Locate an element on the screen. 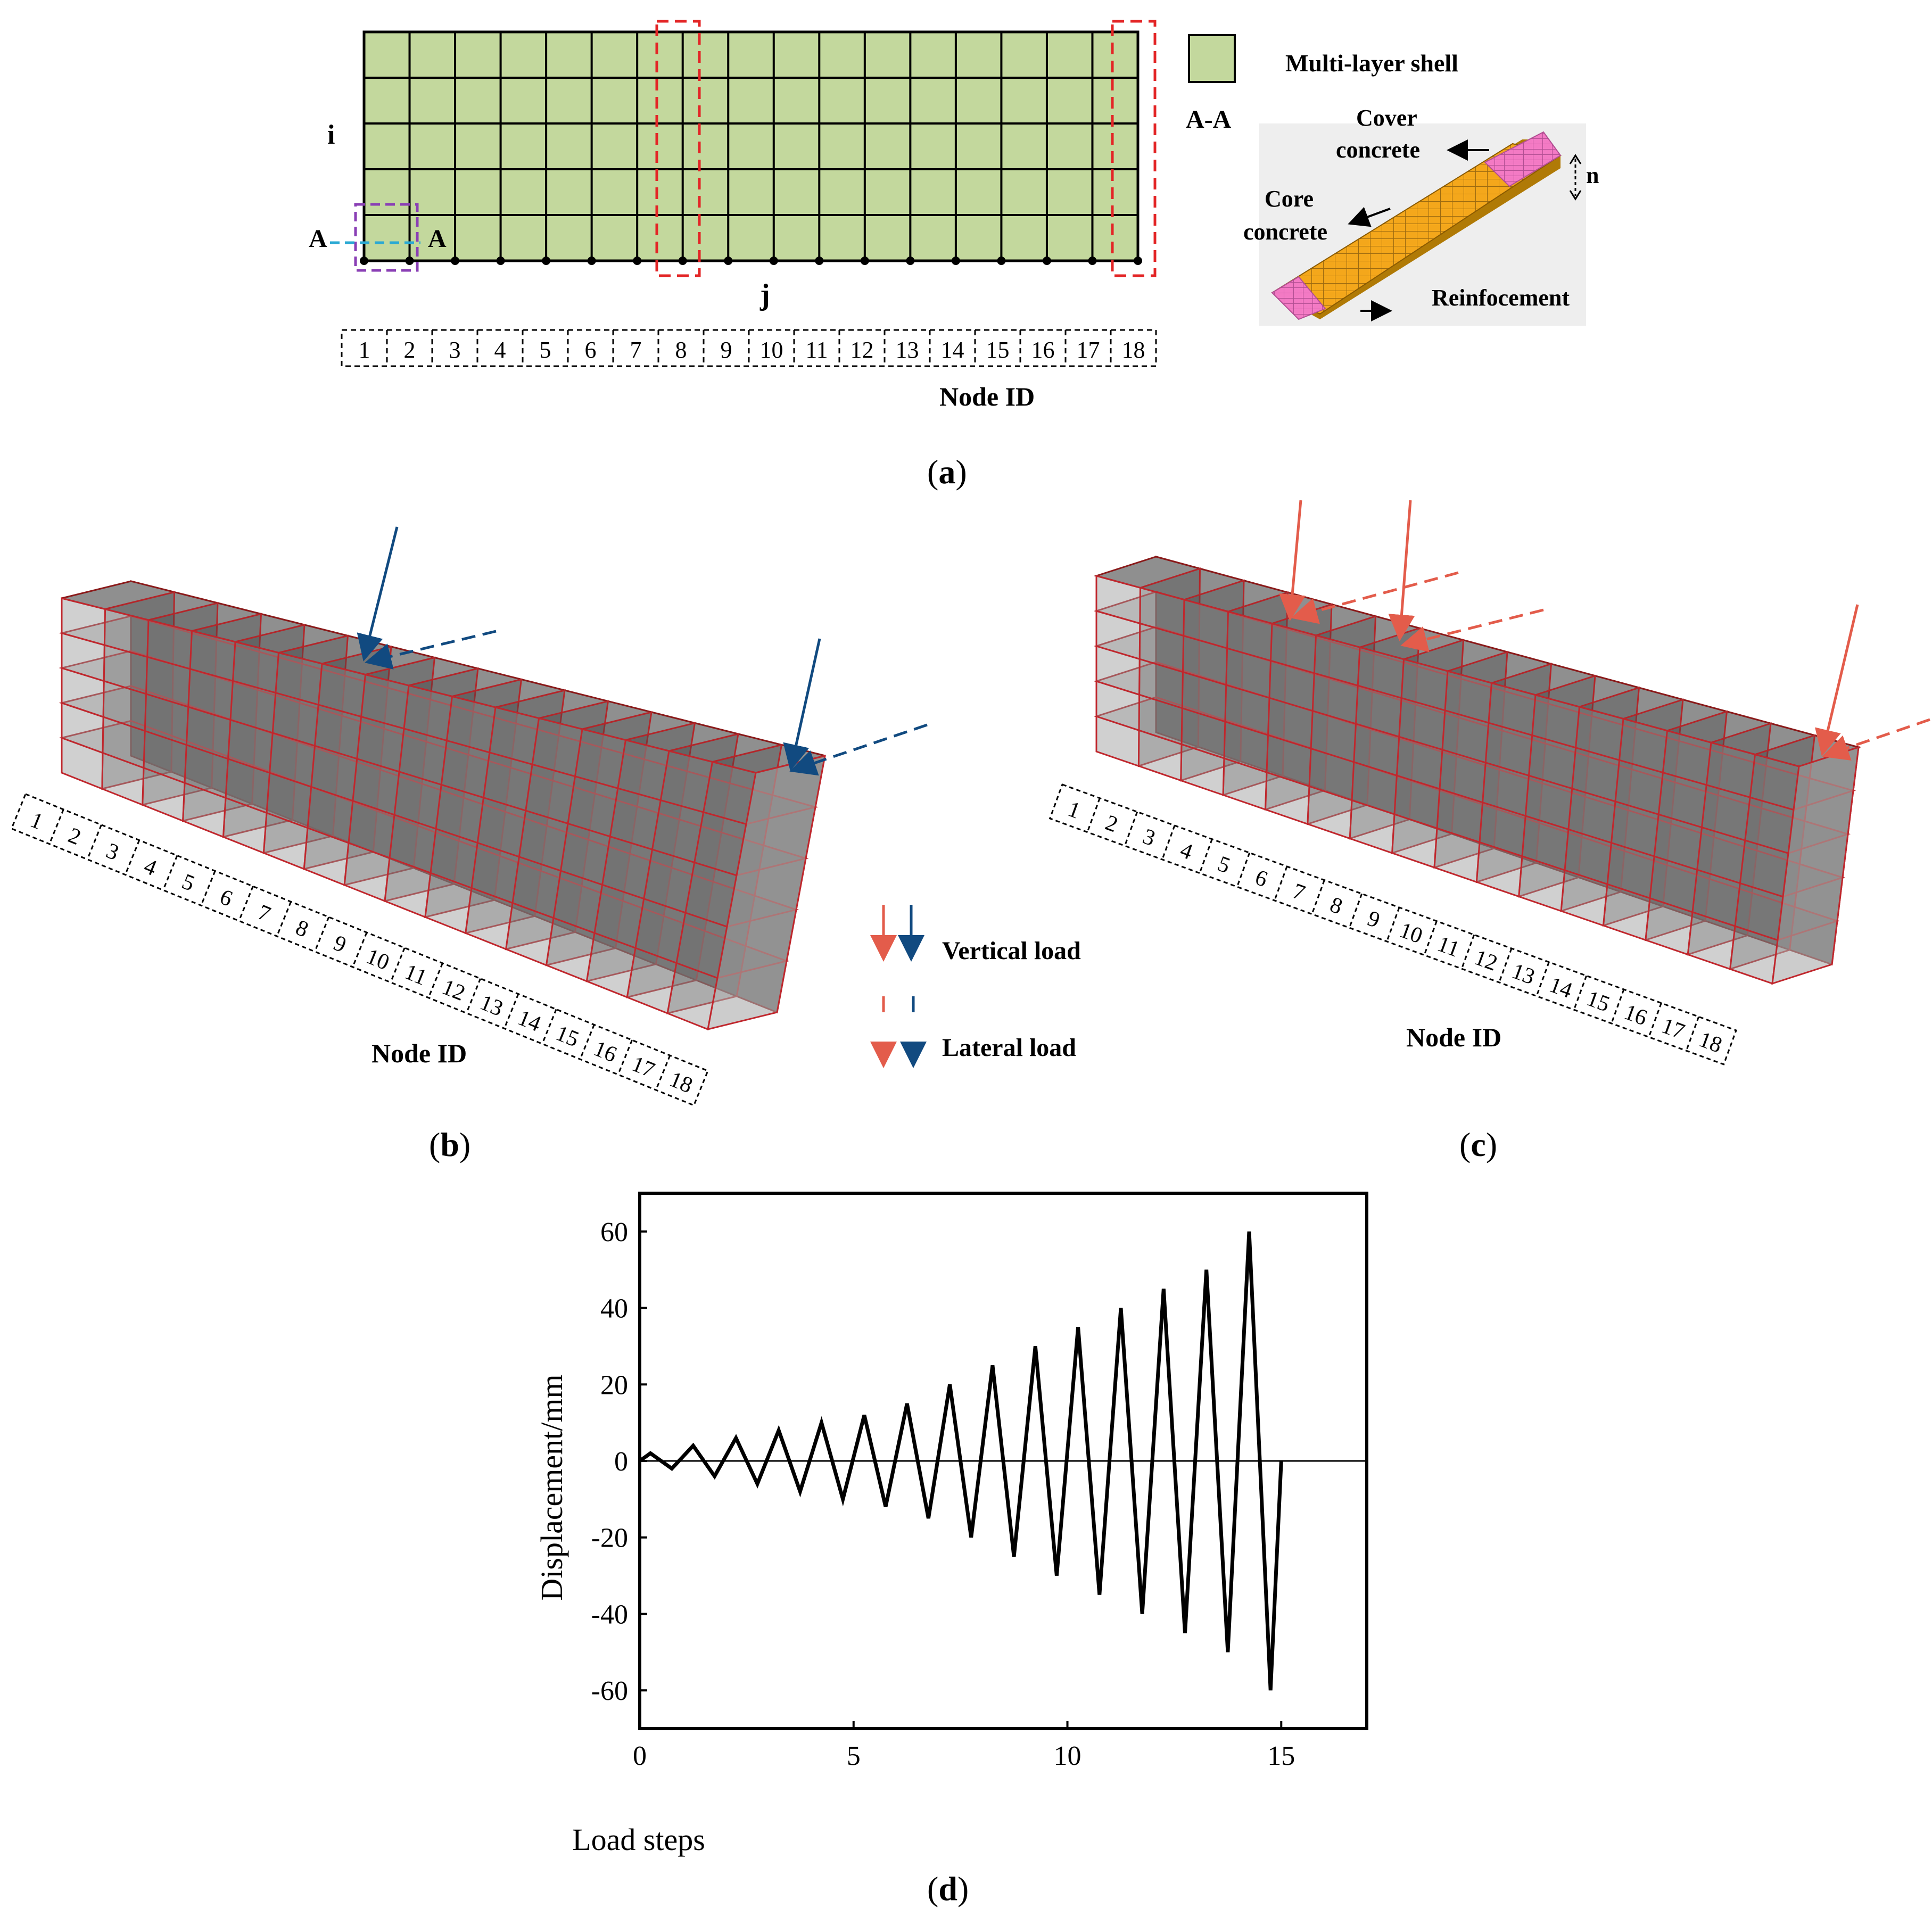  node-id-label-a: Node ID is located at coordinates (987, 397).